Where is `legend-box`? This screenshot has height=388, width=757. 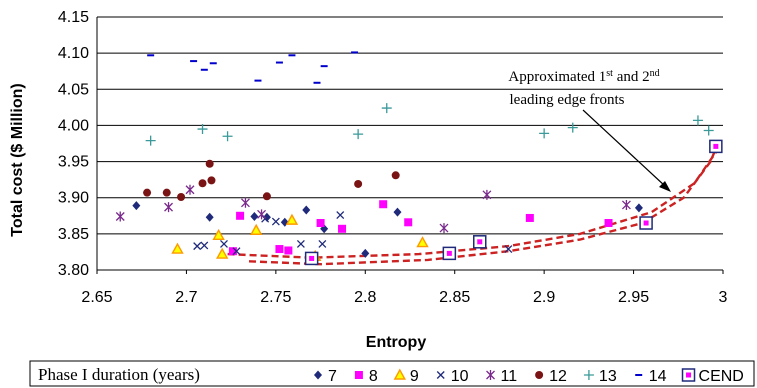
legend-box is located at coordinates (392, 373).